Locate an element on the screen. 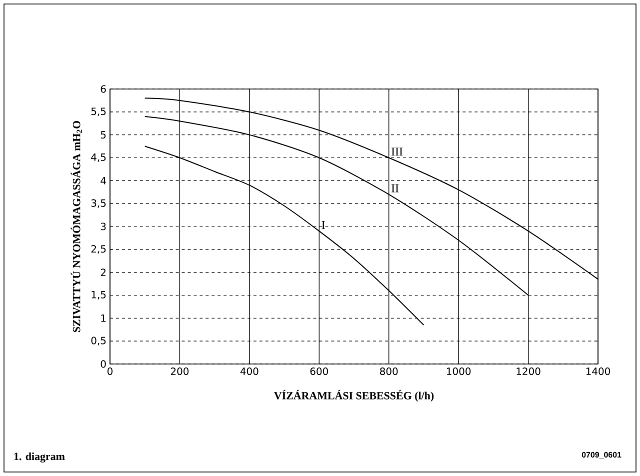 This screenshot has width=640, height=476. x-tick-label: 1400 is located at coordinates (598, 371).